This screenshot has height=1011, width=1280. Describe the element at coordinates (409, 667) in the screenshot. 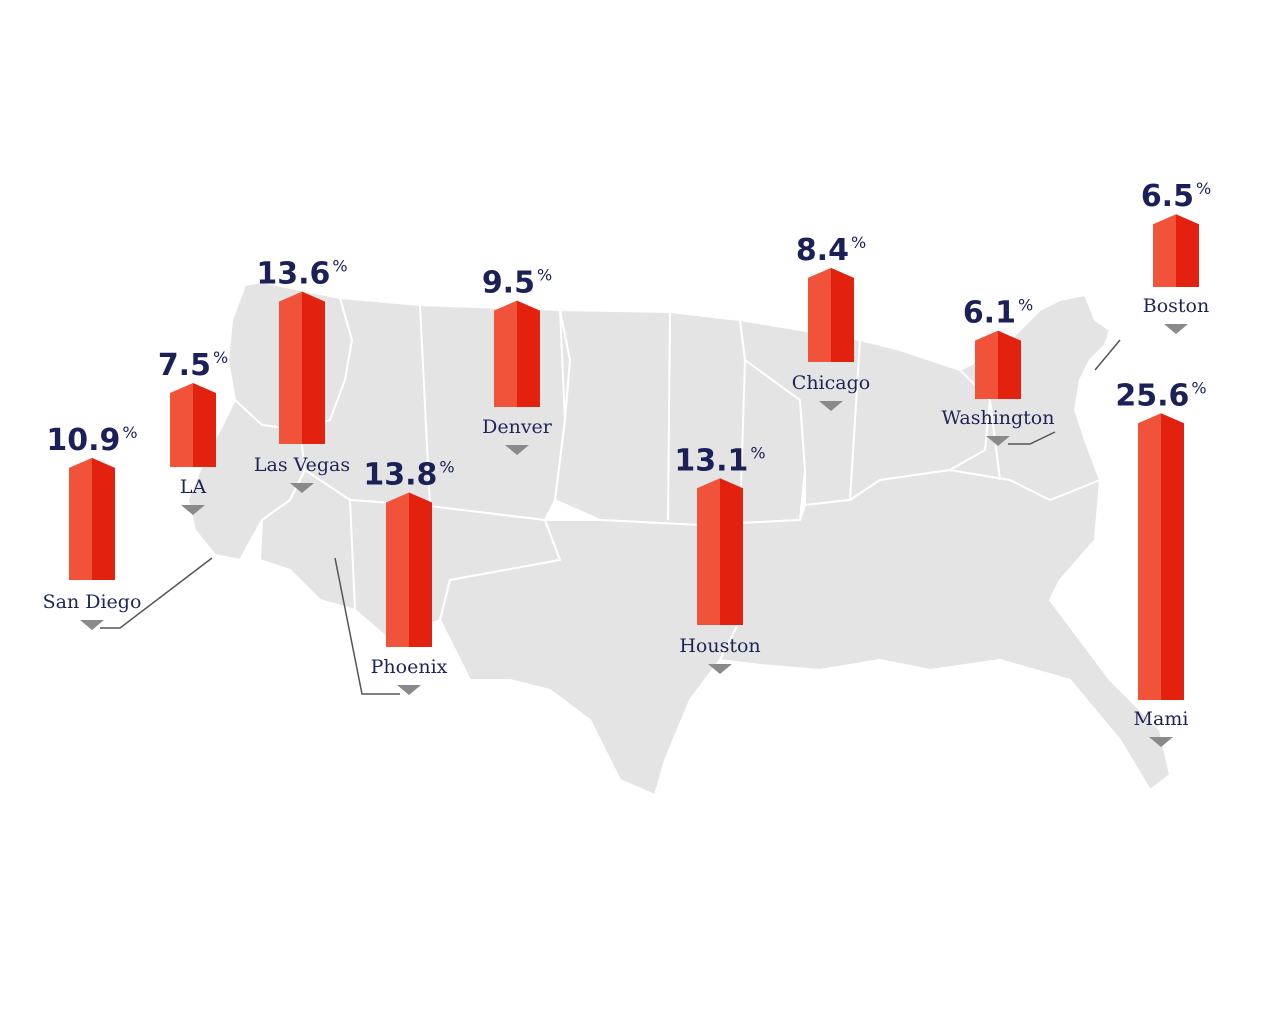

I see `city-label-phoenix: Phoenix` at that location.